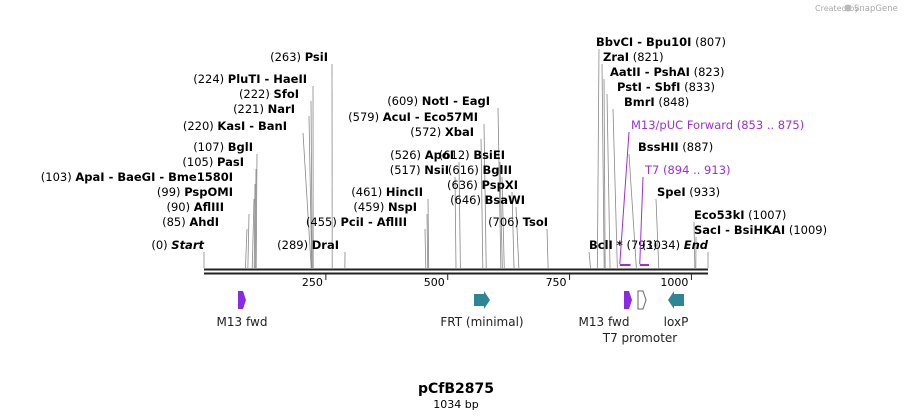 The image size is (912, 419). I want to click on enzyme-label: (579) AcuI - Eco57MI, so click(413, 117).